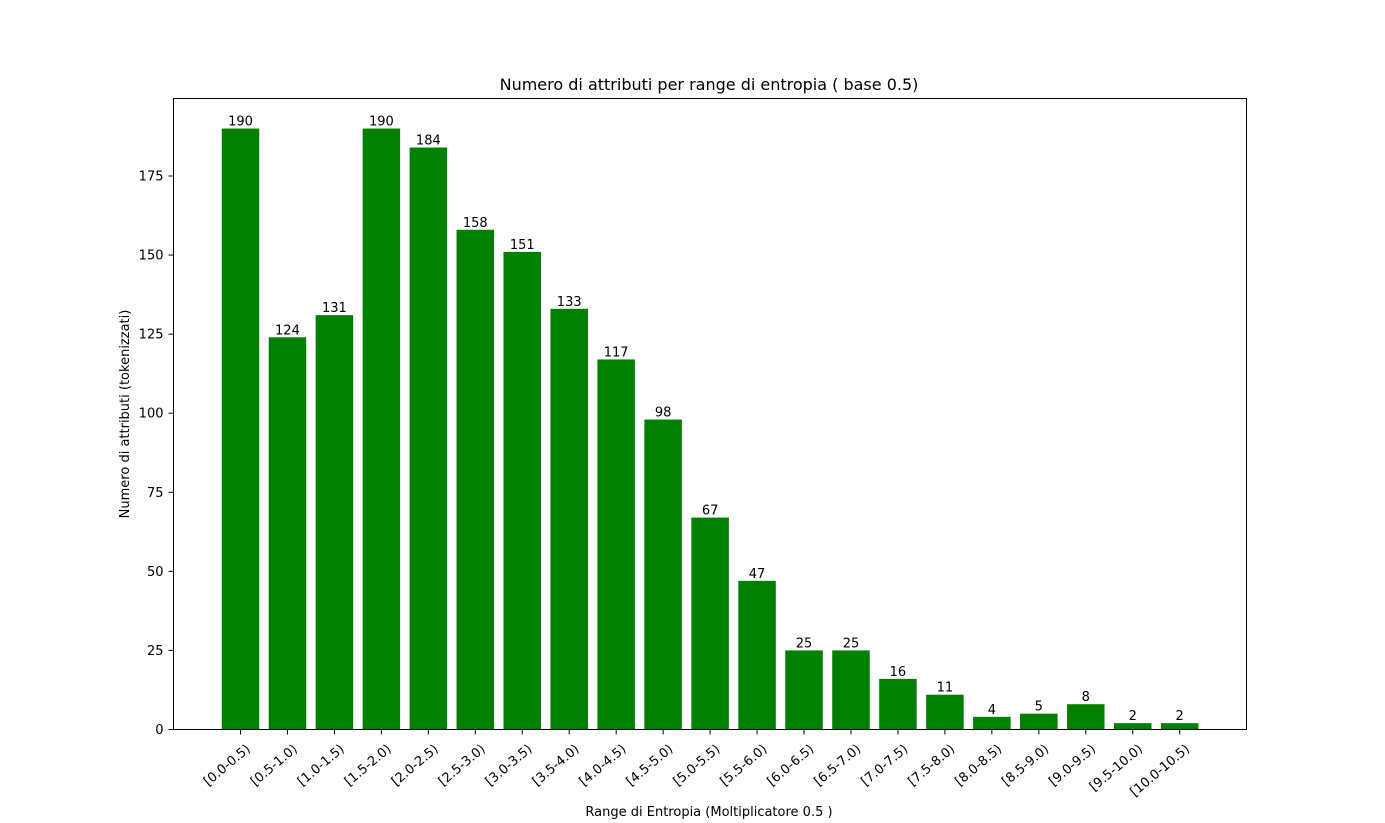 This screenshot has width=1385, height=823. What do you see at coordinates (155, 493) in the screenshot?
I see `y-tick-label: 75` at bounding box center [155, 493].